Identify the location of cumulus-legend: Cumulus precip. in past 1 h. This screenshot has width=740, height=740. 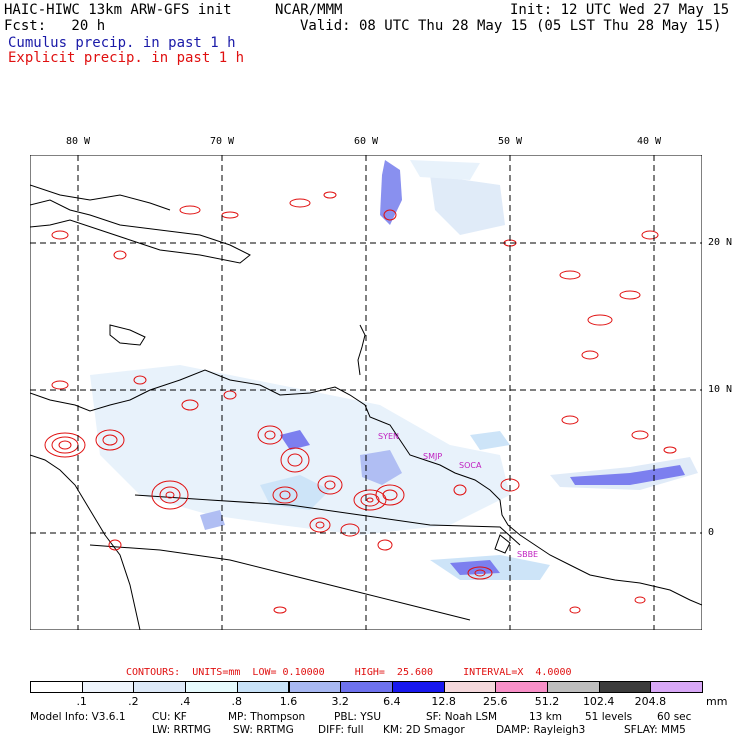
(122, 43).